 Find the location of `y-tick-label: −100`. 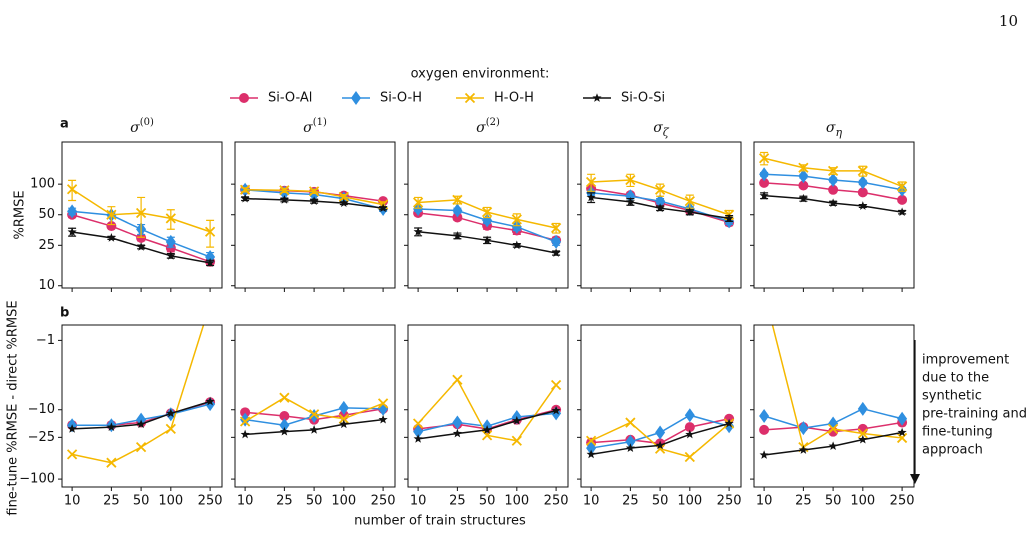

y-tick-label: −100 is located at coordinates (37, 479).